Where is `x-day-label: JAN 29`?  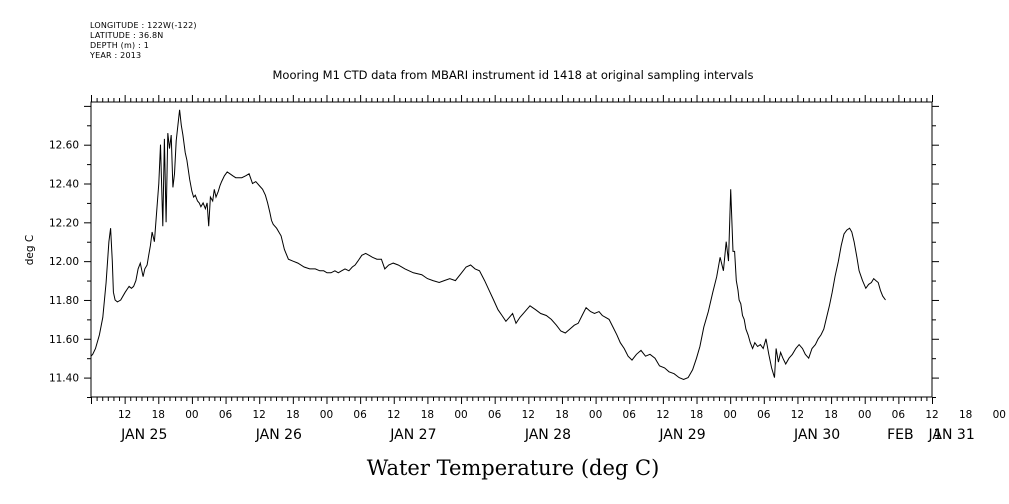
x-day-label: JAN 29 is located at coordinates (681, 435).